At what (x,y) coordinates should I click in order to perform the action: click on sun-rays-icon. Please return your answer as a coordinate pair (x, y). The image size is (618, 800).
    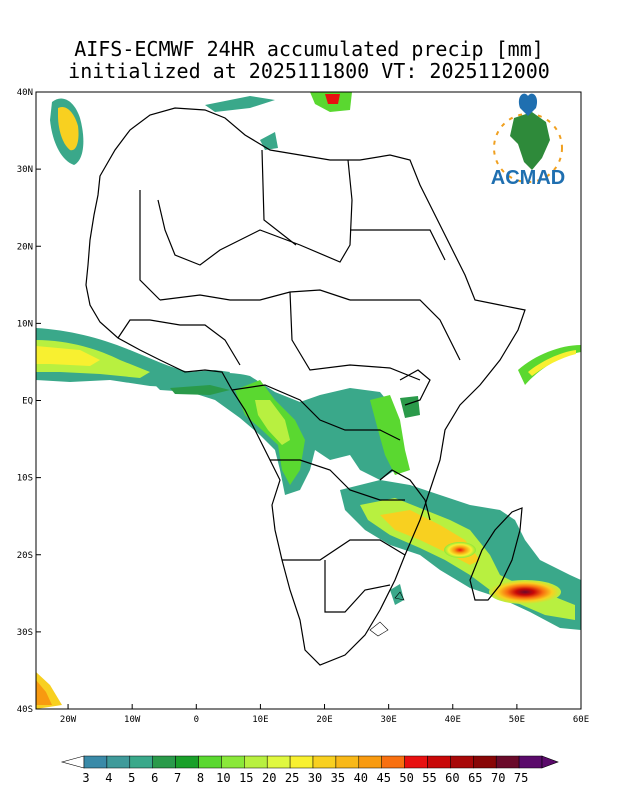
    Looking at the image, I should click on (528, 148).